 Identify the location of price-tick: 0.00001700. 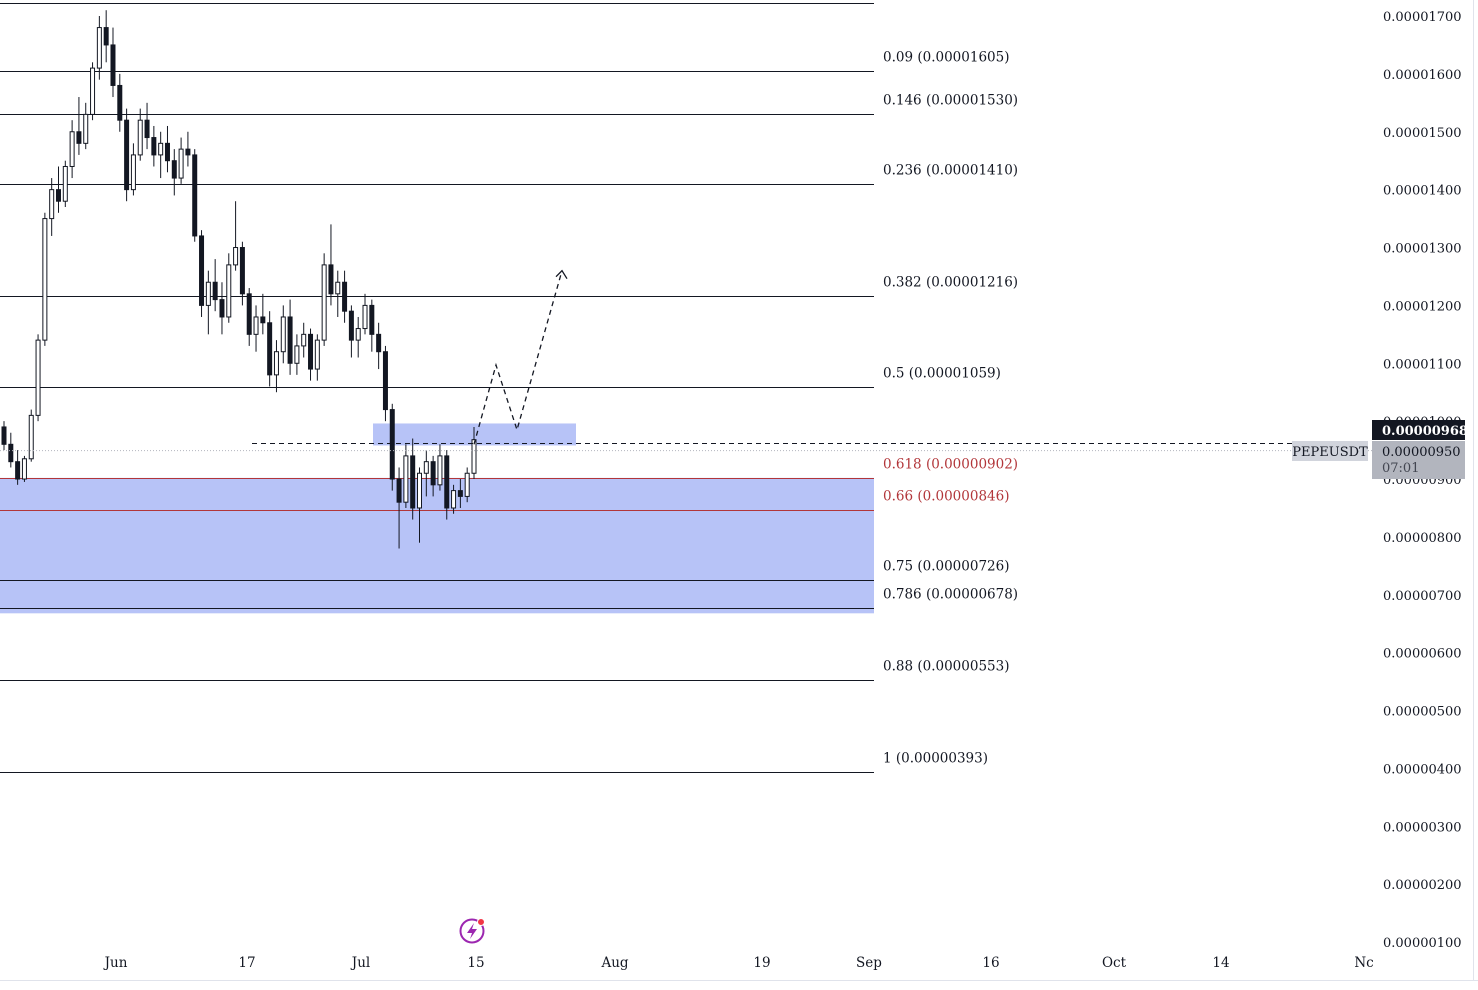
(1422, 17).